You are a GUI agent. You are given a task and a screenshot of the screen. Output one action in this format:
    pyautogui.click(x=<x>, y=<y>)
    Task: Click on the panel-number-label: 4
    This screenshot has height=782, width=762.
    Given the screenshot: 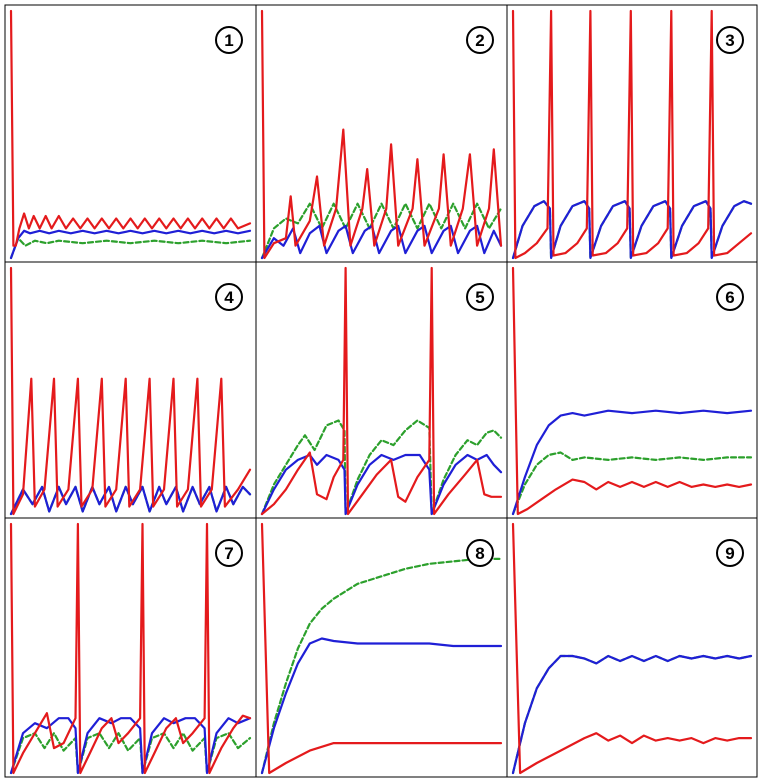 What is the action you would take?
    pyautogui.click(x=229, y=297)
    